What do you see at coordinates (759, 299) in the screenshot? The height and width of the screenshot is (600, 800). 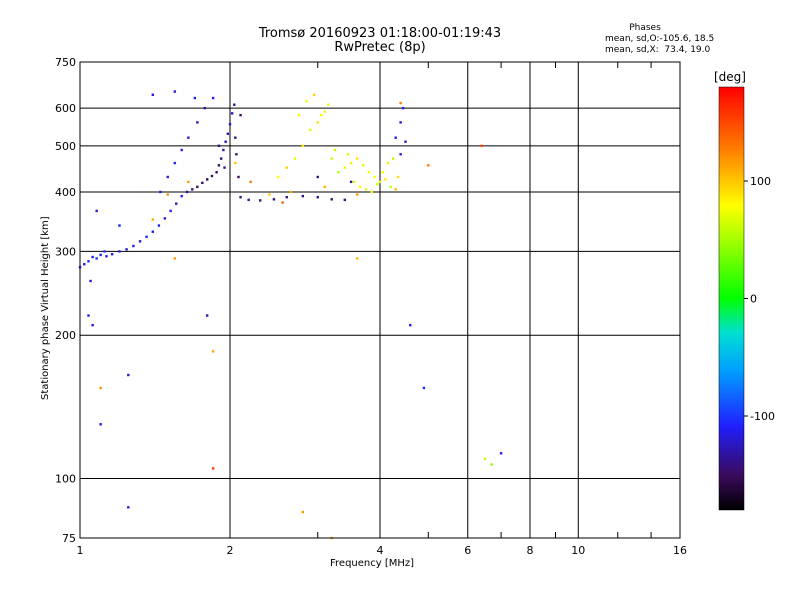 I see `colorbar-ticks: 100 0 -100` at bounding box center [759, 299].